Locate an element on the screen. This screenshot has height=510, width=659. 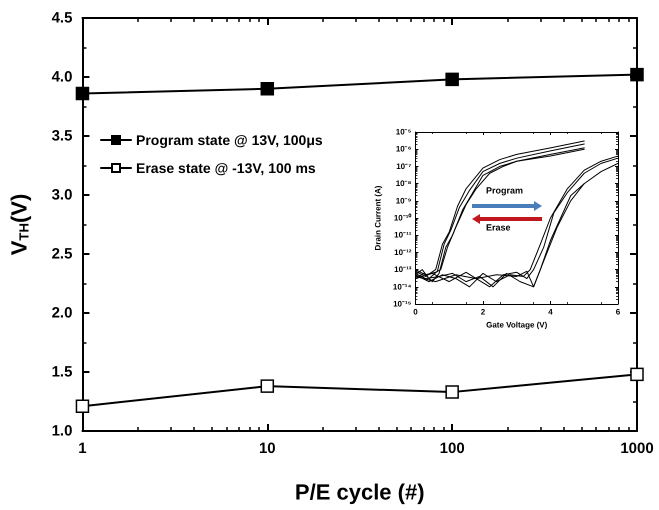
y-tick-label: 10⁻¹² is located at coordinates (403, 252).